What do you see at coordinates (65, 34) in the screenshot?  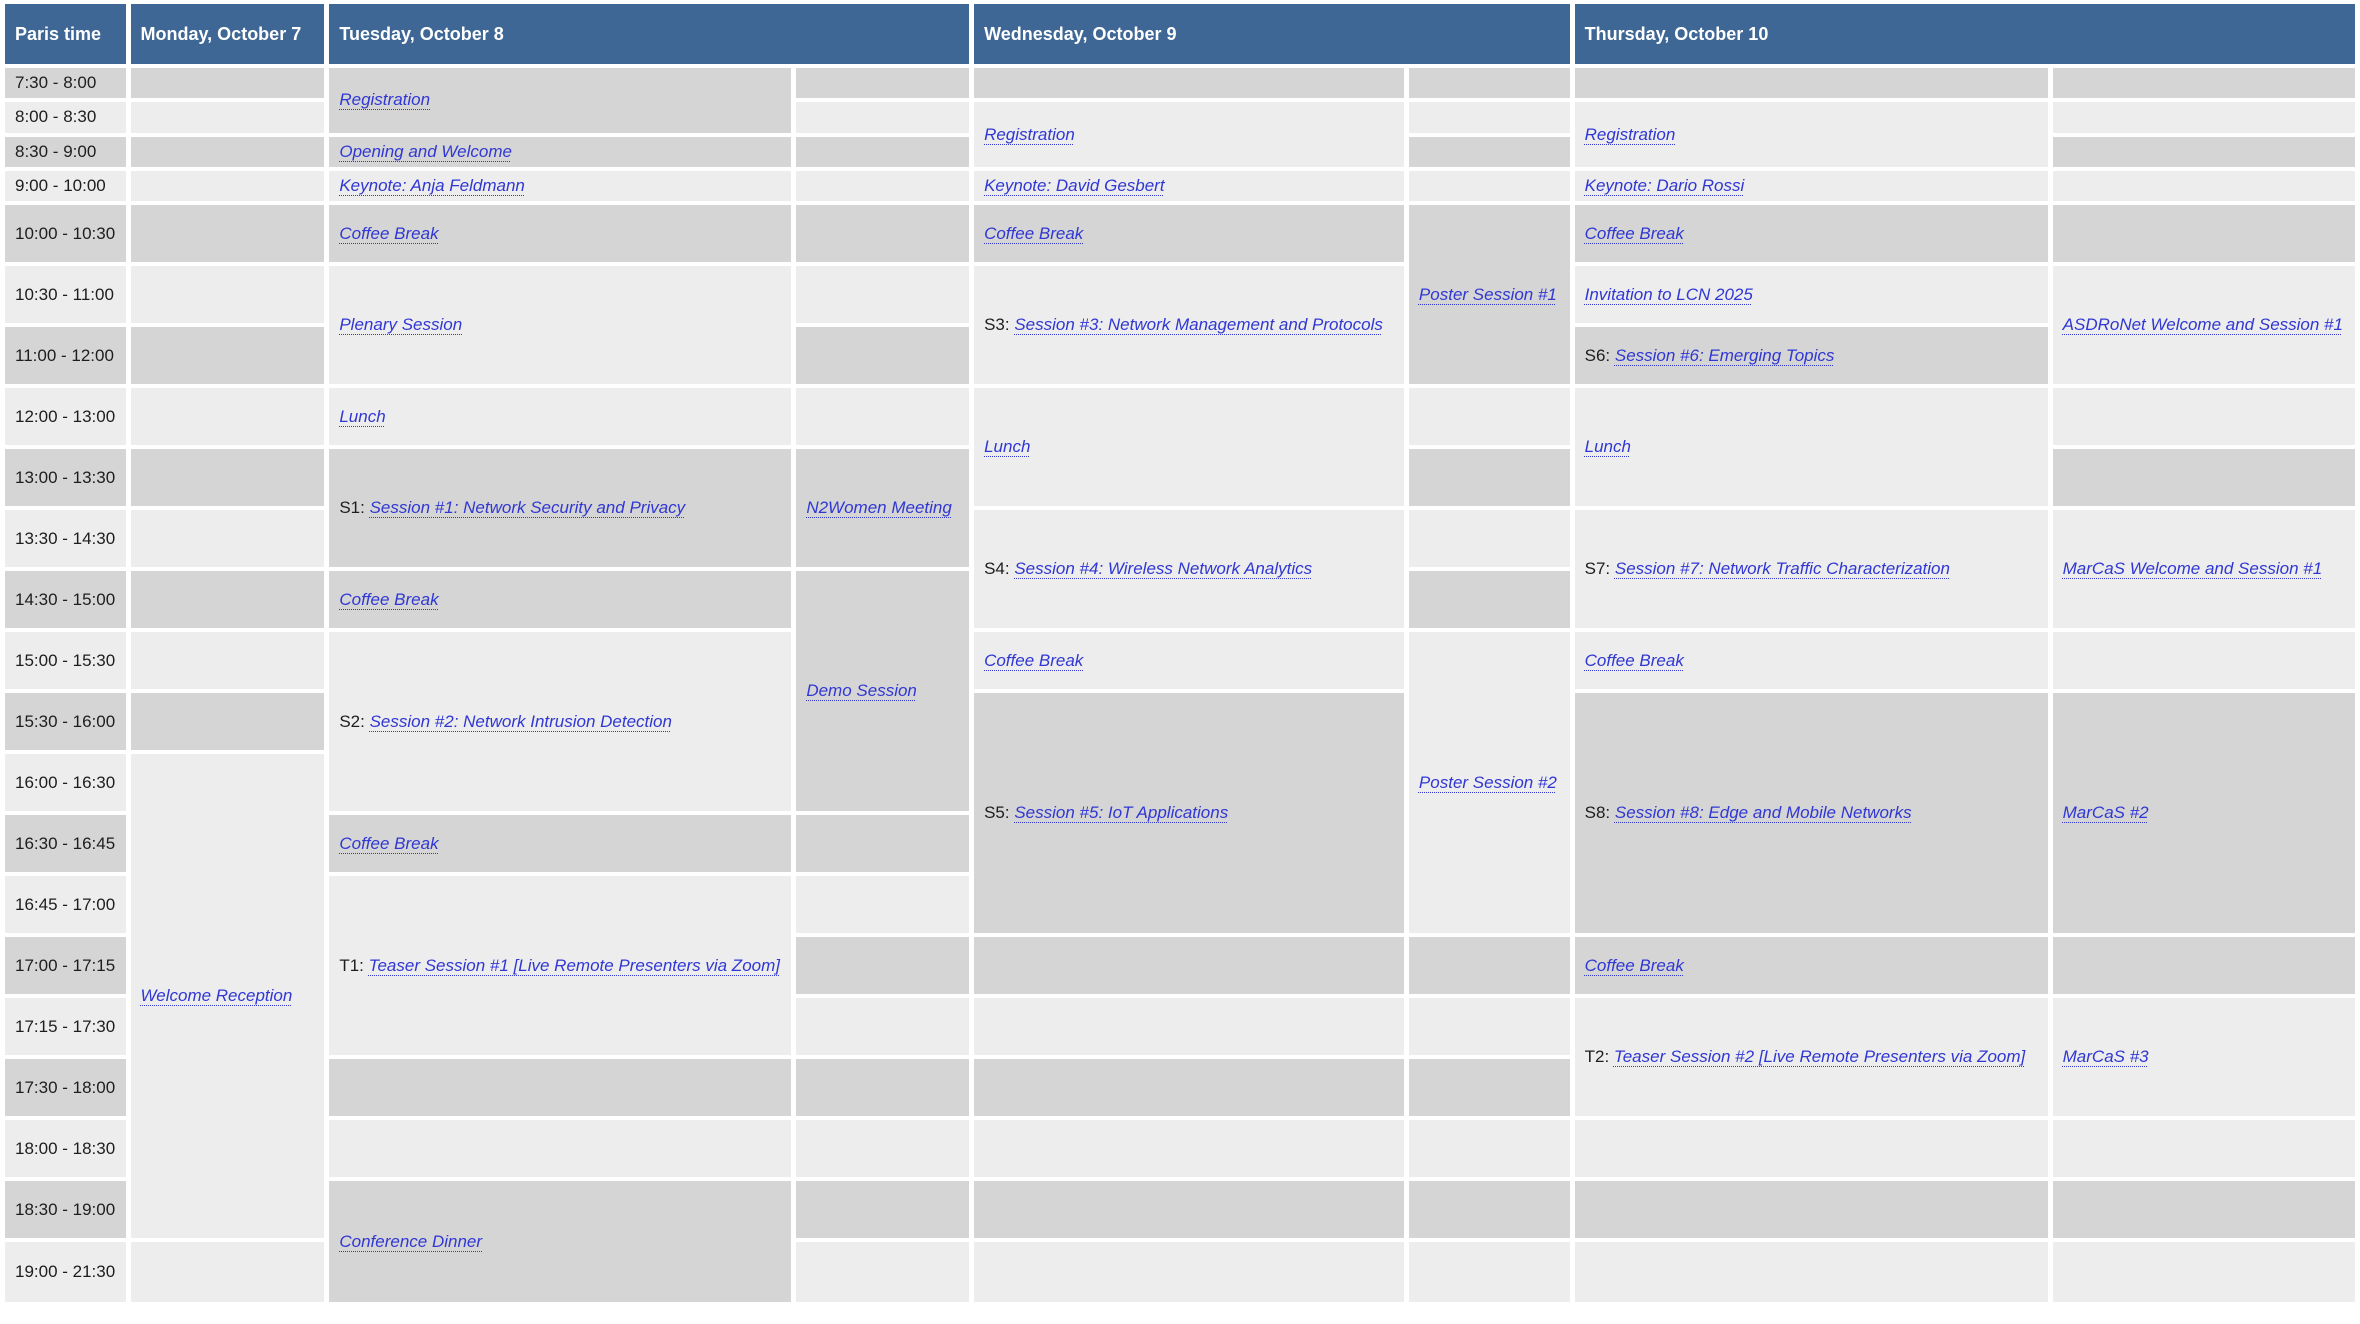 I see `column-header-time: Paris time` at bounding box center [65, 34].